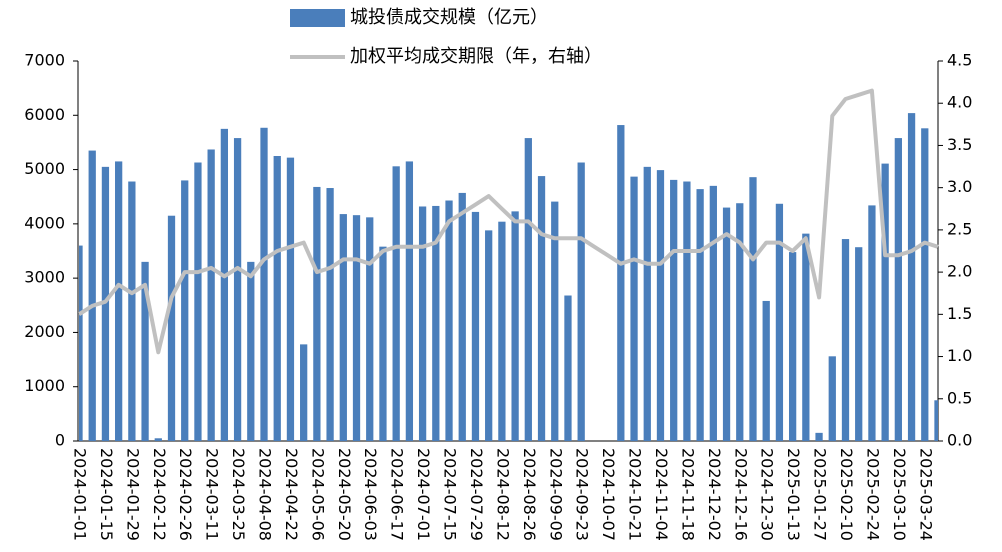 Image resolution: width=1002 pixels, height=552 pixels. Describe the element at coordinates (291, 494) in the screenshot. I see `x-tick-label: 2024-04-22` at that location.